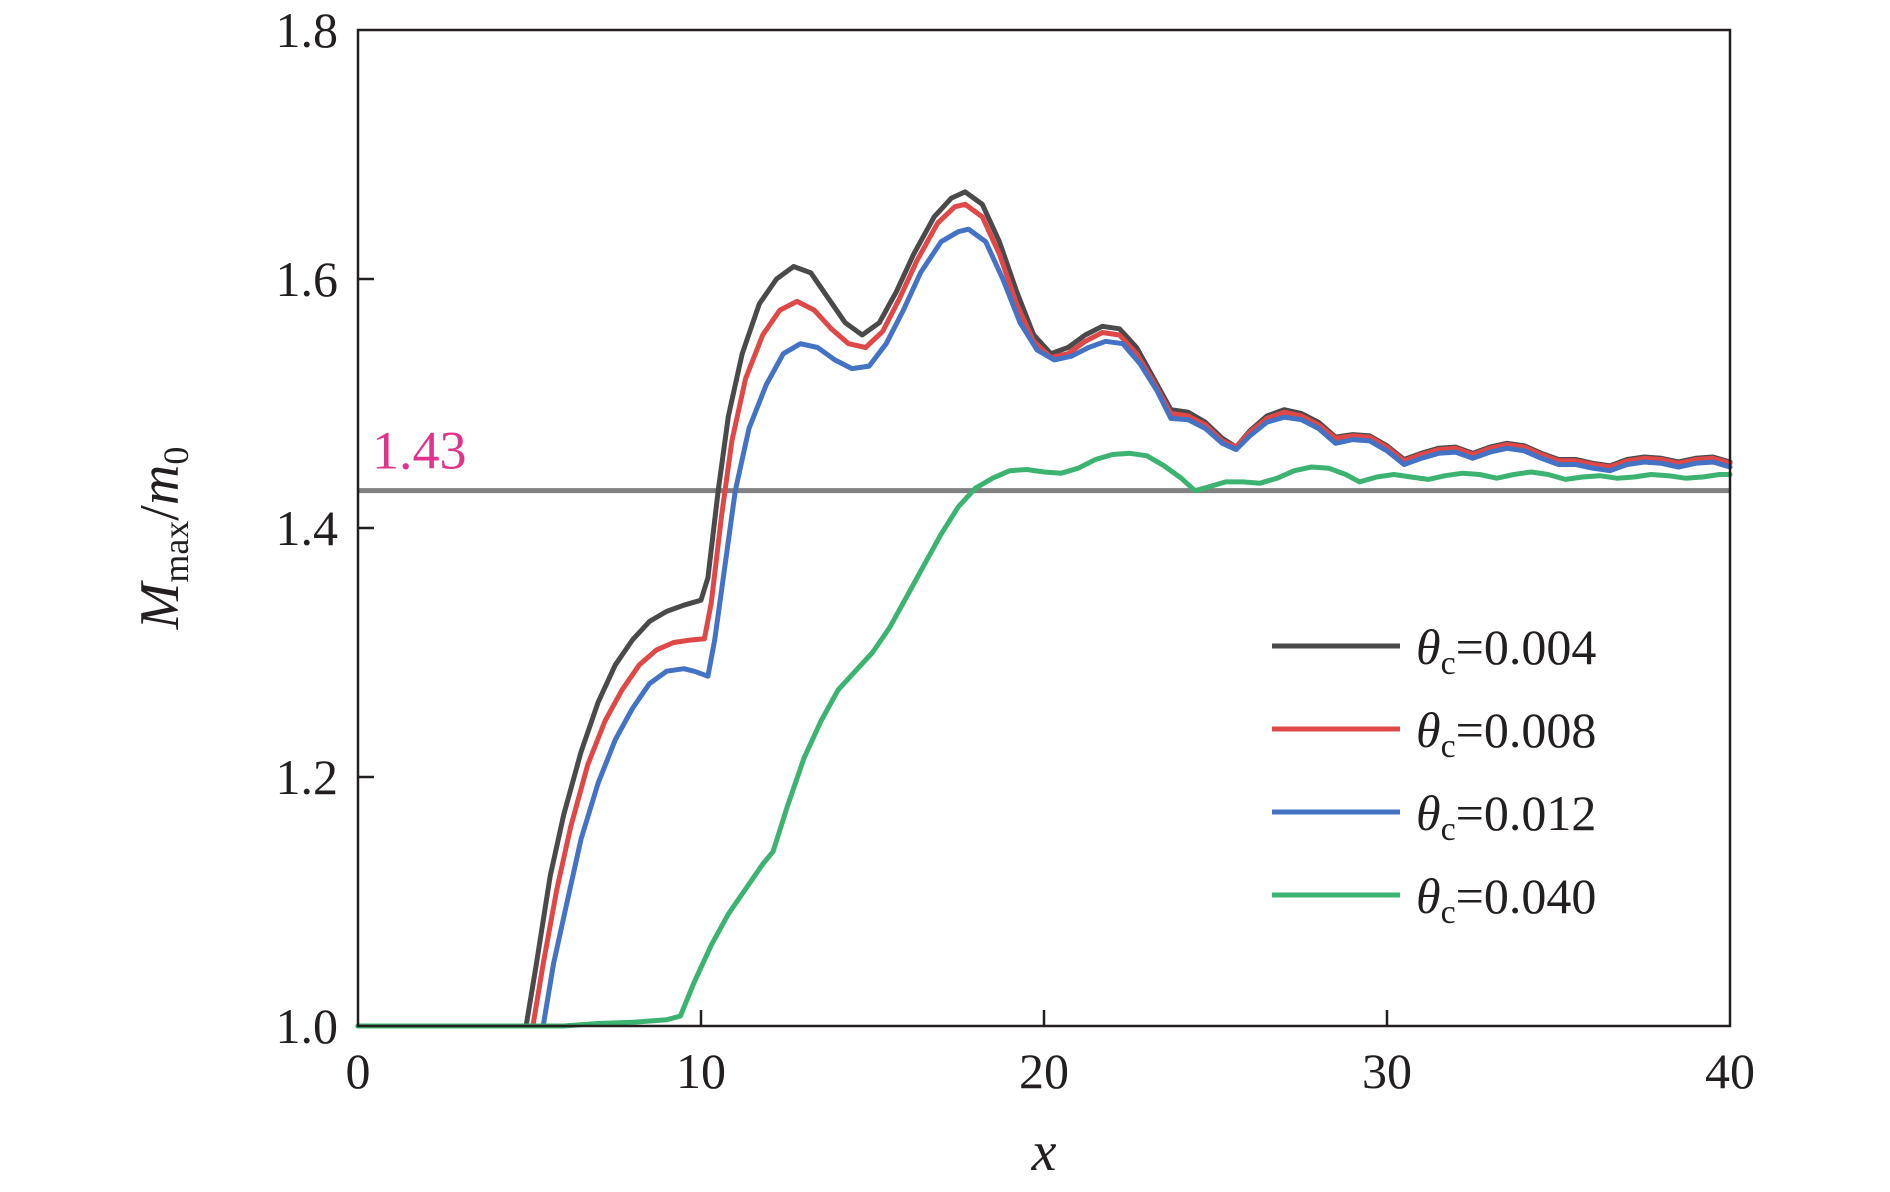 This screenshot has height=1192, width=1890. Describe the element at coordinates (1044, 1071) in the screenshot. I see `x-tick-label: 20` at that location.